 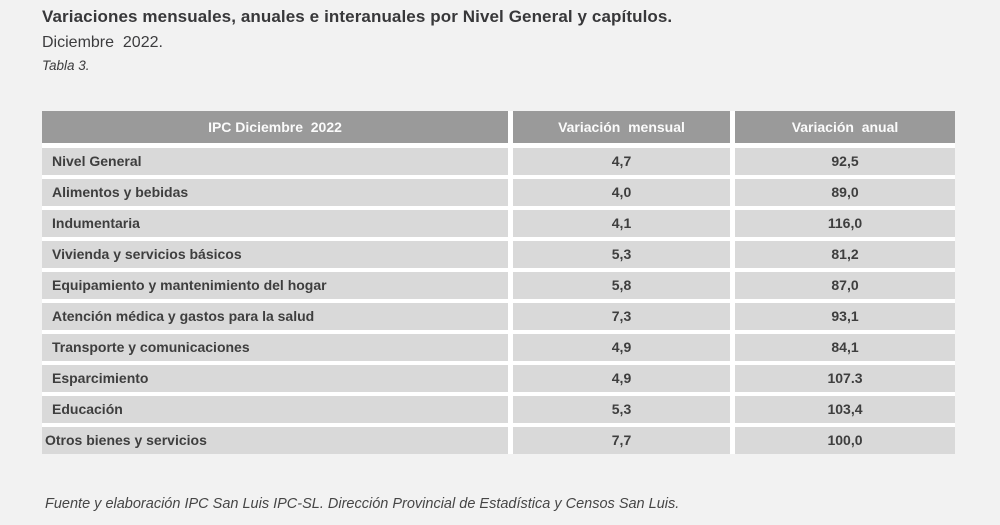 I want to click on row-label-cell: Indumentaria, so click(x=275, y=223).